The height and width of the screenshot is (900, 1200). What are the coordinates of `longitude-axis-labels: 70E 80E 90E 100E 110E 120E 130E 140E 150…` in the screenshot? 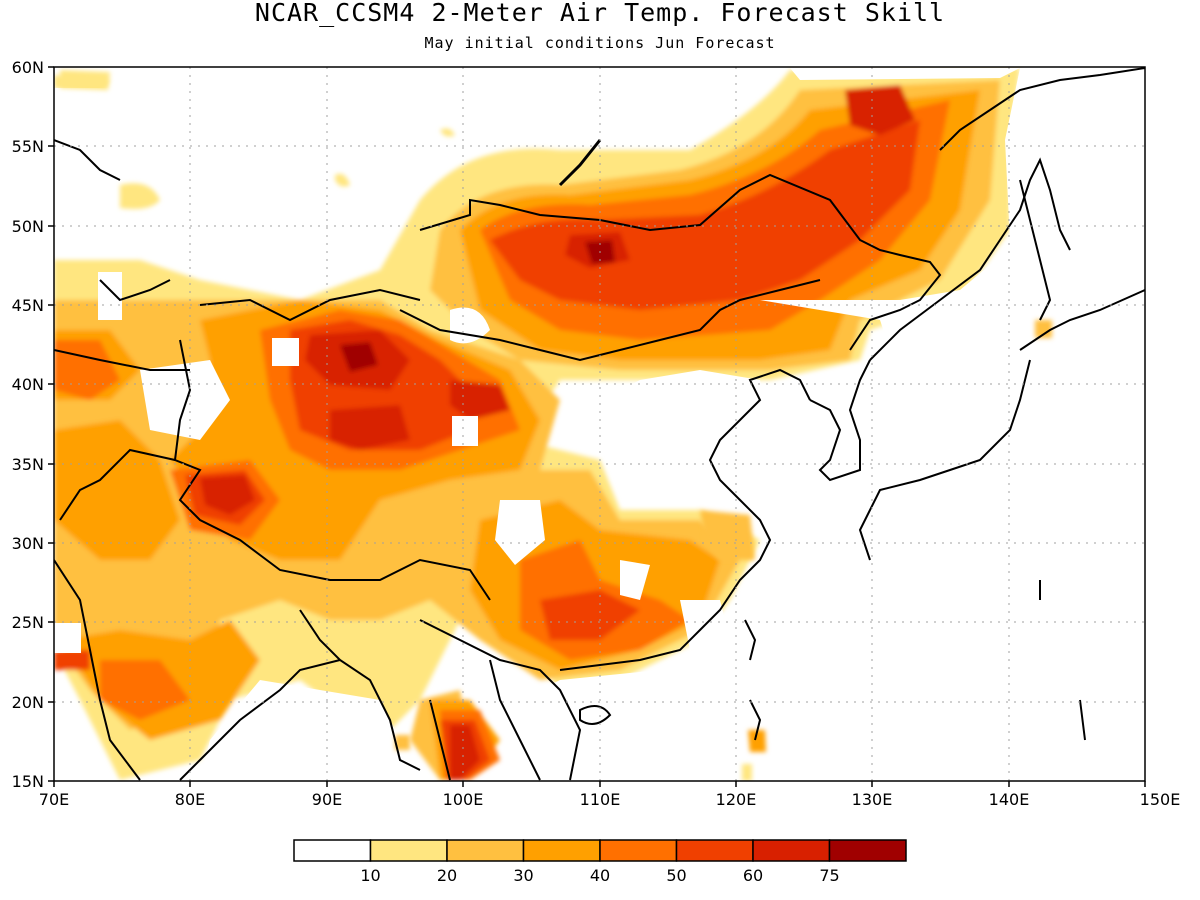 It's located at (610, 799).